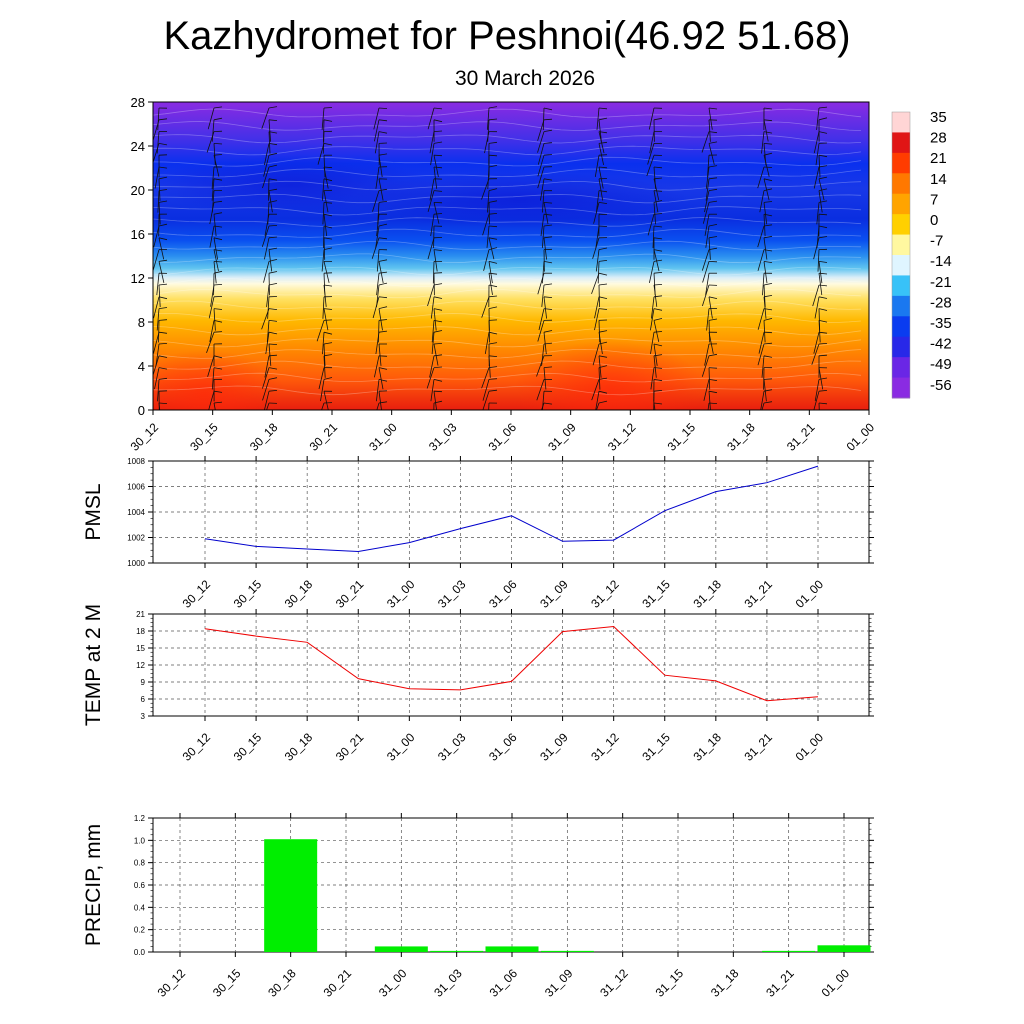  Describe the element at coordinates (559, 983) in the screenshot. I see `x-tick-label: 31_09` at that location.